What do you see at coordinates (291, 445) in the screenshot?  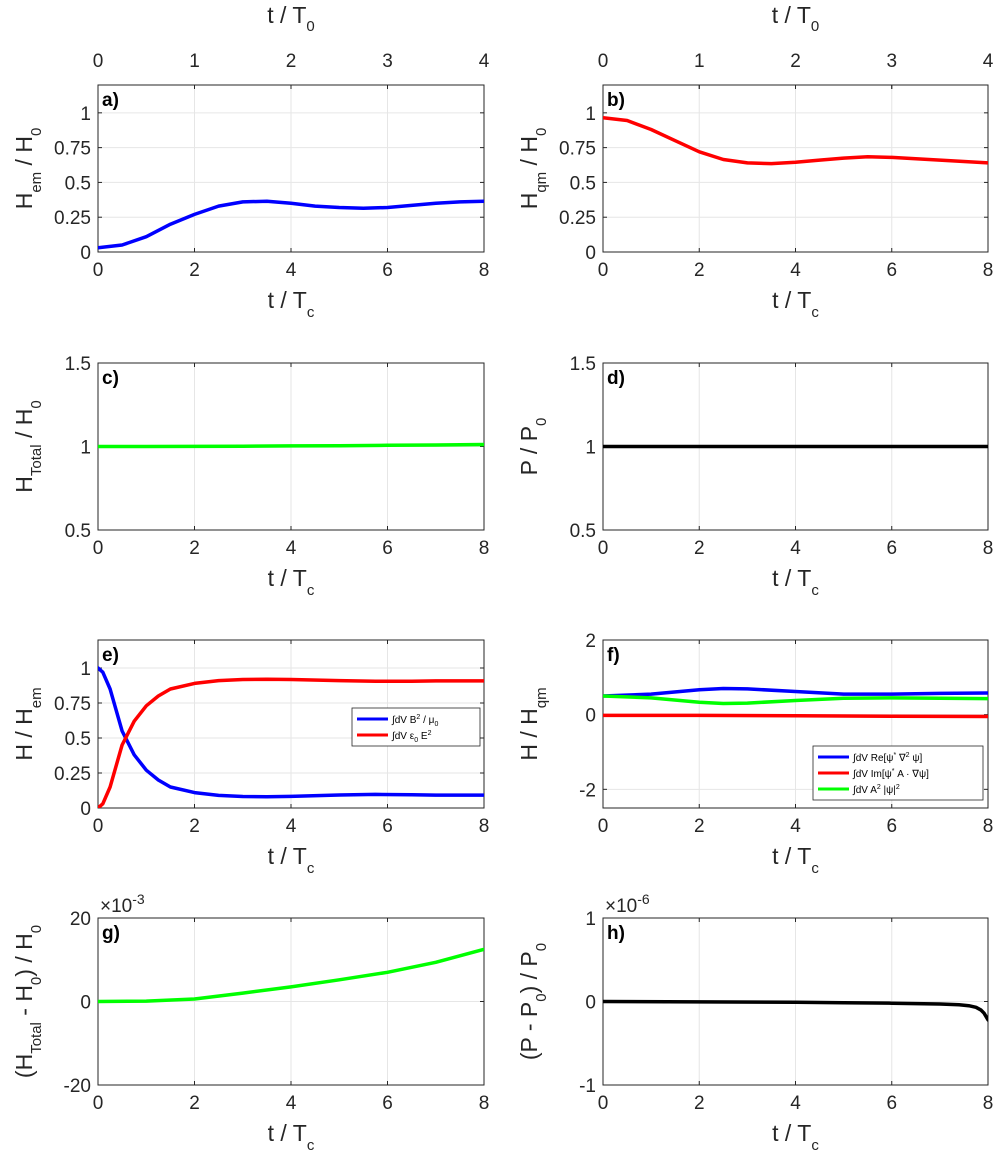 I see `series-line-h-total` at bounding box center [291, 445].